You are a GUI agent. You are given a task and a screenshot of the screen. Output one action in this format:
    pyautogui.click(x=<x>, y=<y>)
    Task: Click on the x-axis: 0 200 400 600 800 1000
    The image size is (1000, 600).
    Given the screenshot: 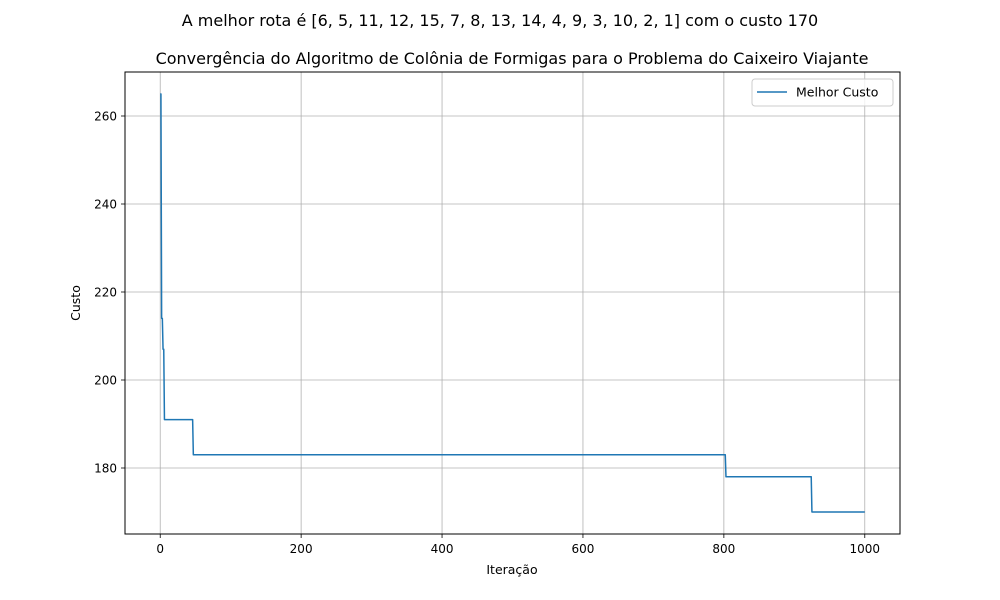 What is the action you would take?
    pyautogui.click(x=518, y=545)
    